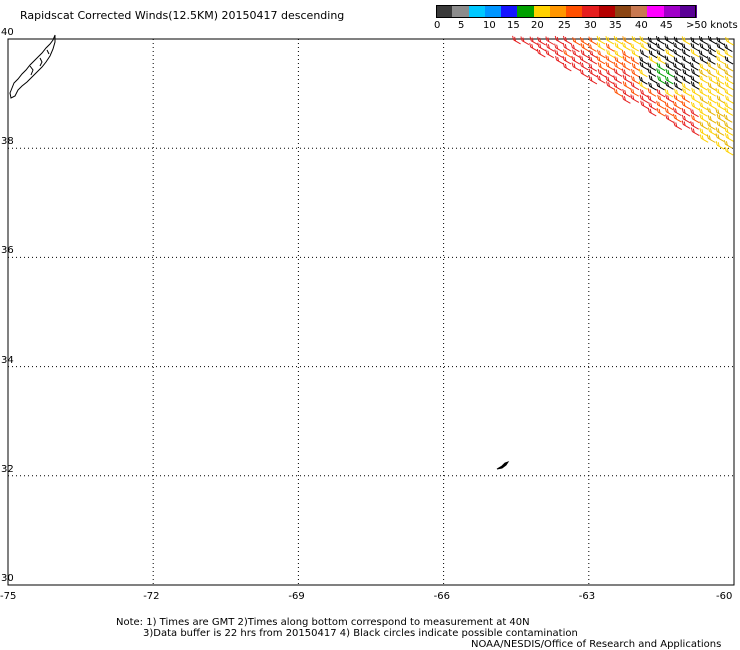 This screenshot has width=740, height=650. What do you see at coordinates (7, 32) in the screenshot?
I see `latitude-label: 40` at bounding box center [7, 32].